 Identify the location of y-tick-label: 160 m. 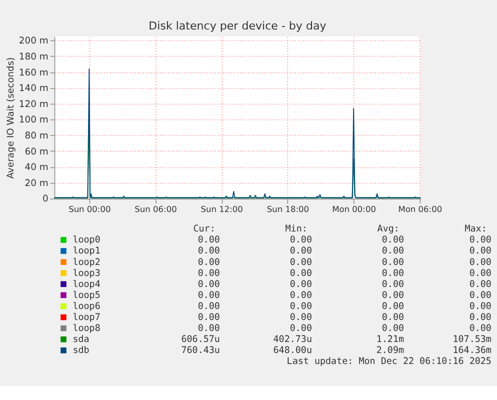
(33, 72).